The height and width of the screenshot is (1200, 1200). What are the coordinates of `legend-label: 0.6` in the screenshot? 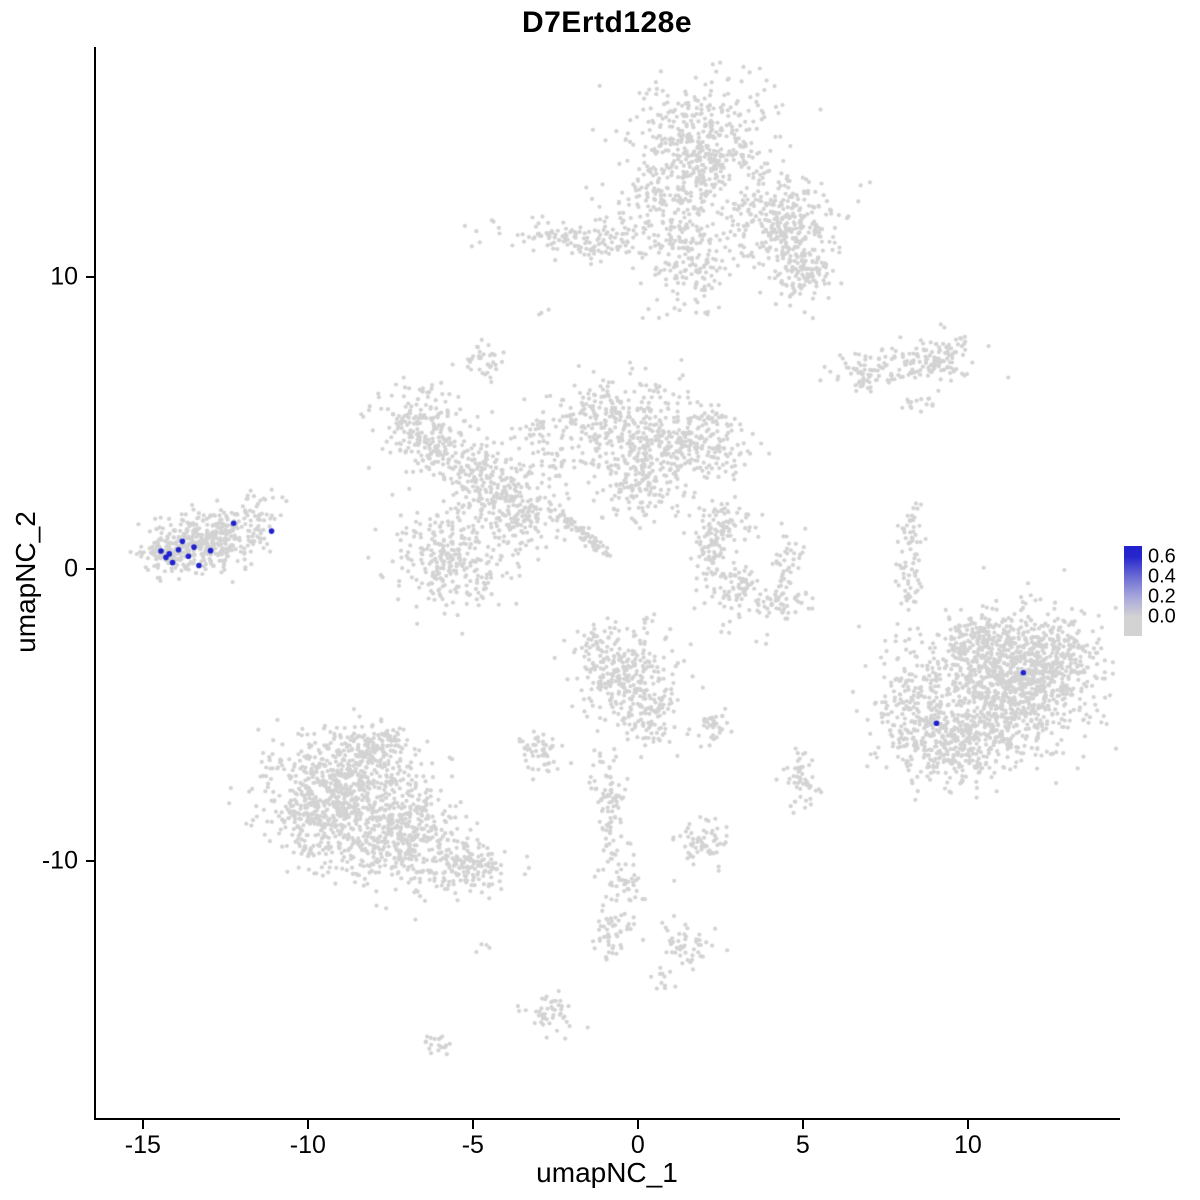 It's located at (1162, 556).